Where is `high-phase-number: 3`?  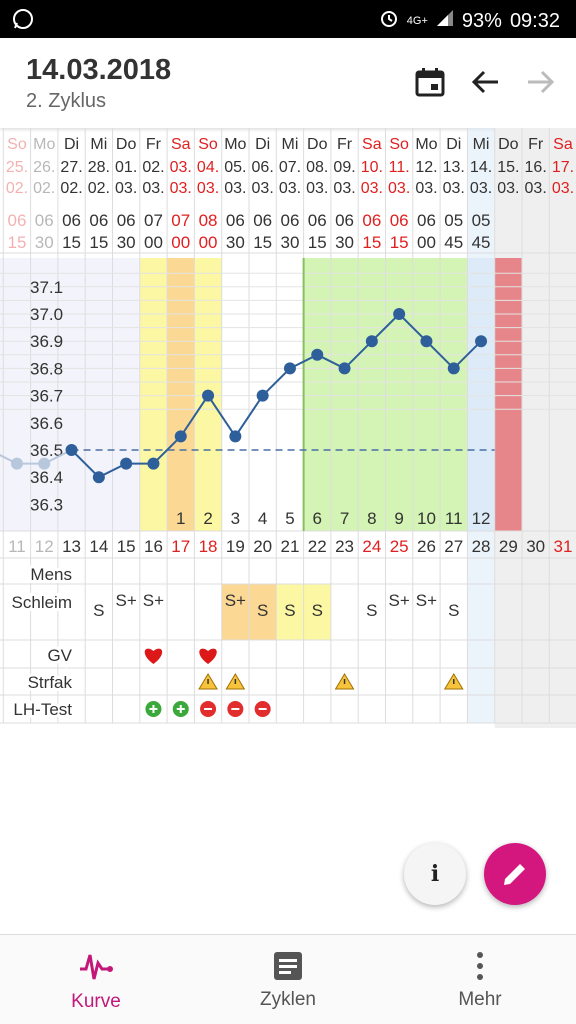
high-phase-number: 3 is located at coordinates (235, 518).